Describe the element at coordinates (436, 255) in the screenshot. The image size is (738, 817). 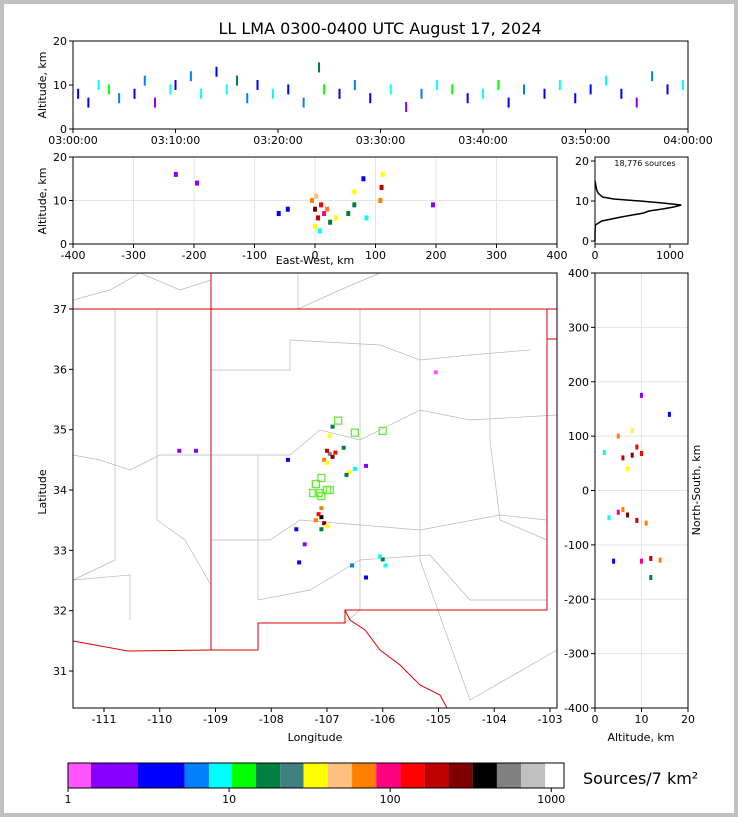
I see `x-tick-label: 200` at that location.